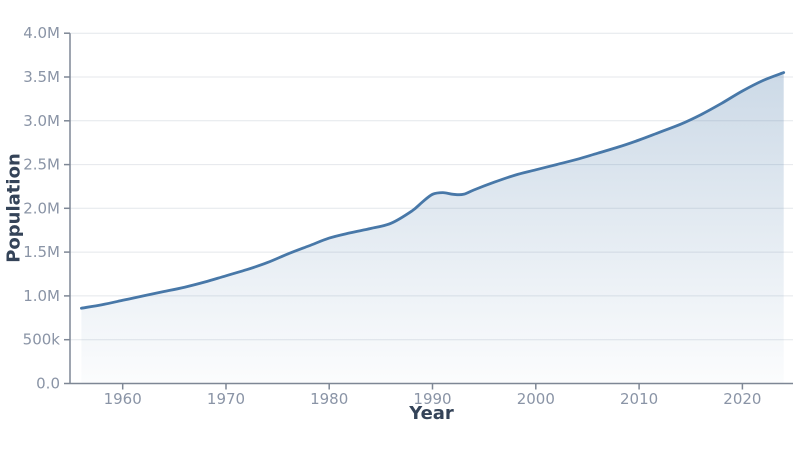  Describe the element at coordinates (41, 252) in the screenshot. I see `y-tick-label: 1.5M` at that location.